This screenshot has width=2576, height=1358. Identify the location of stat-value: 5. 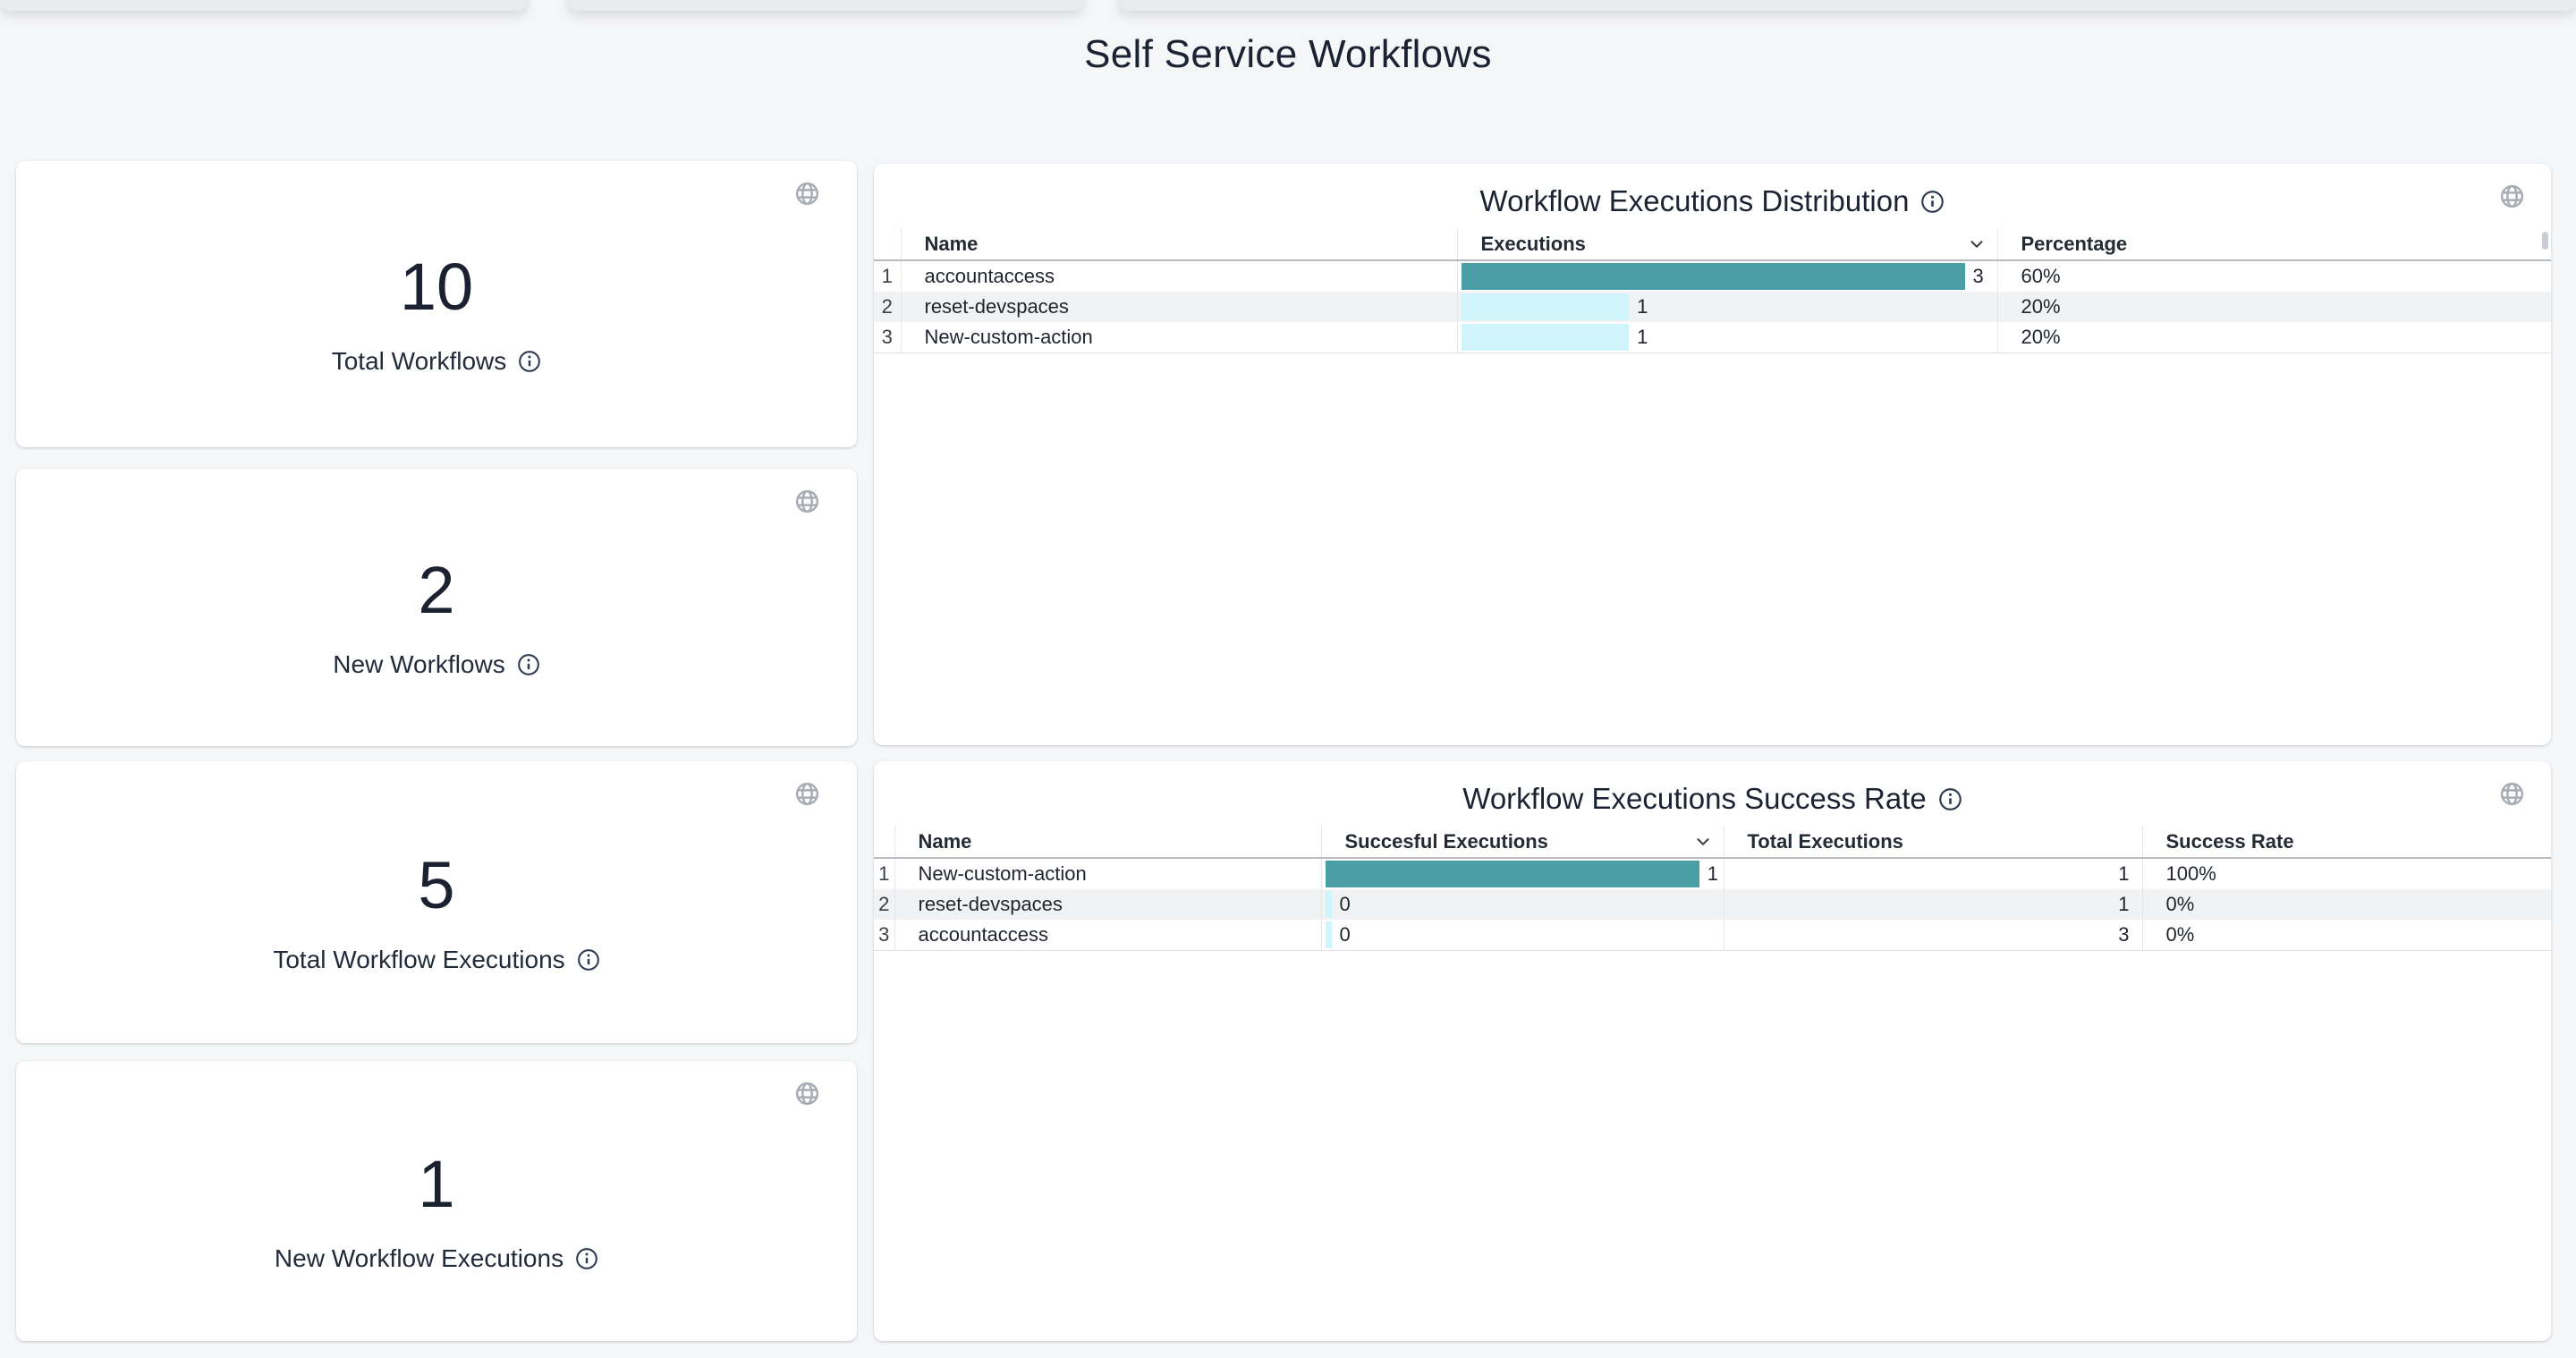
(436, 885).